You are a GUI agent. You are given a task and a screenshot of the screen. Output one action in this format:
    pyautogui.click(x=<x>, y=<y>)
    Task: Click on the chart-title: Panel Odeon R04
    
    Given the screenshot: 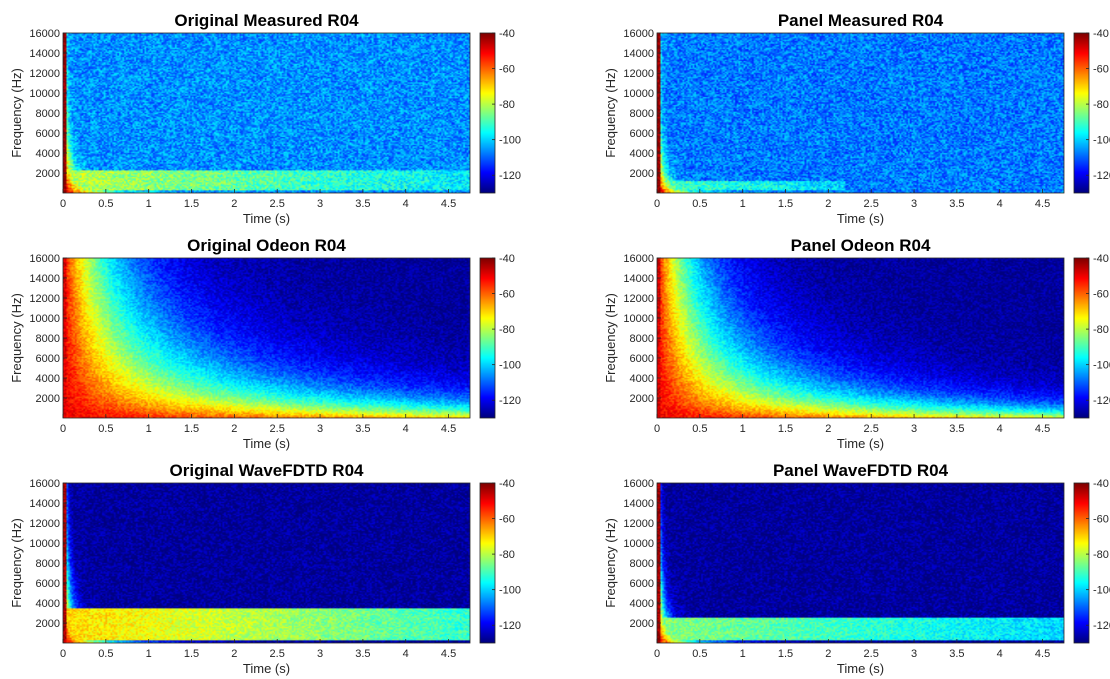 What is the action you would take?
    pyautogui.click(x=861, y=245)
    